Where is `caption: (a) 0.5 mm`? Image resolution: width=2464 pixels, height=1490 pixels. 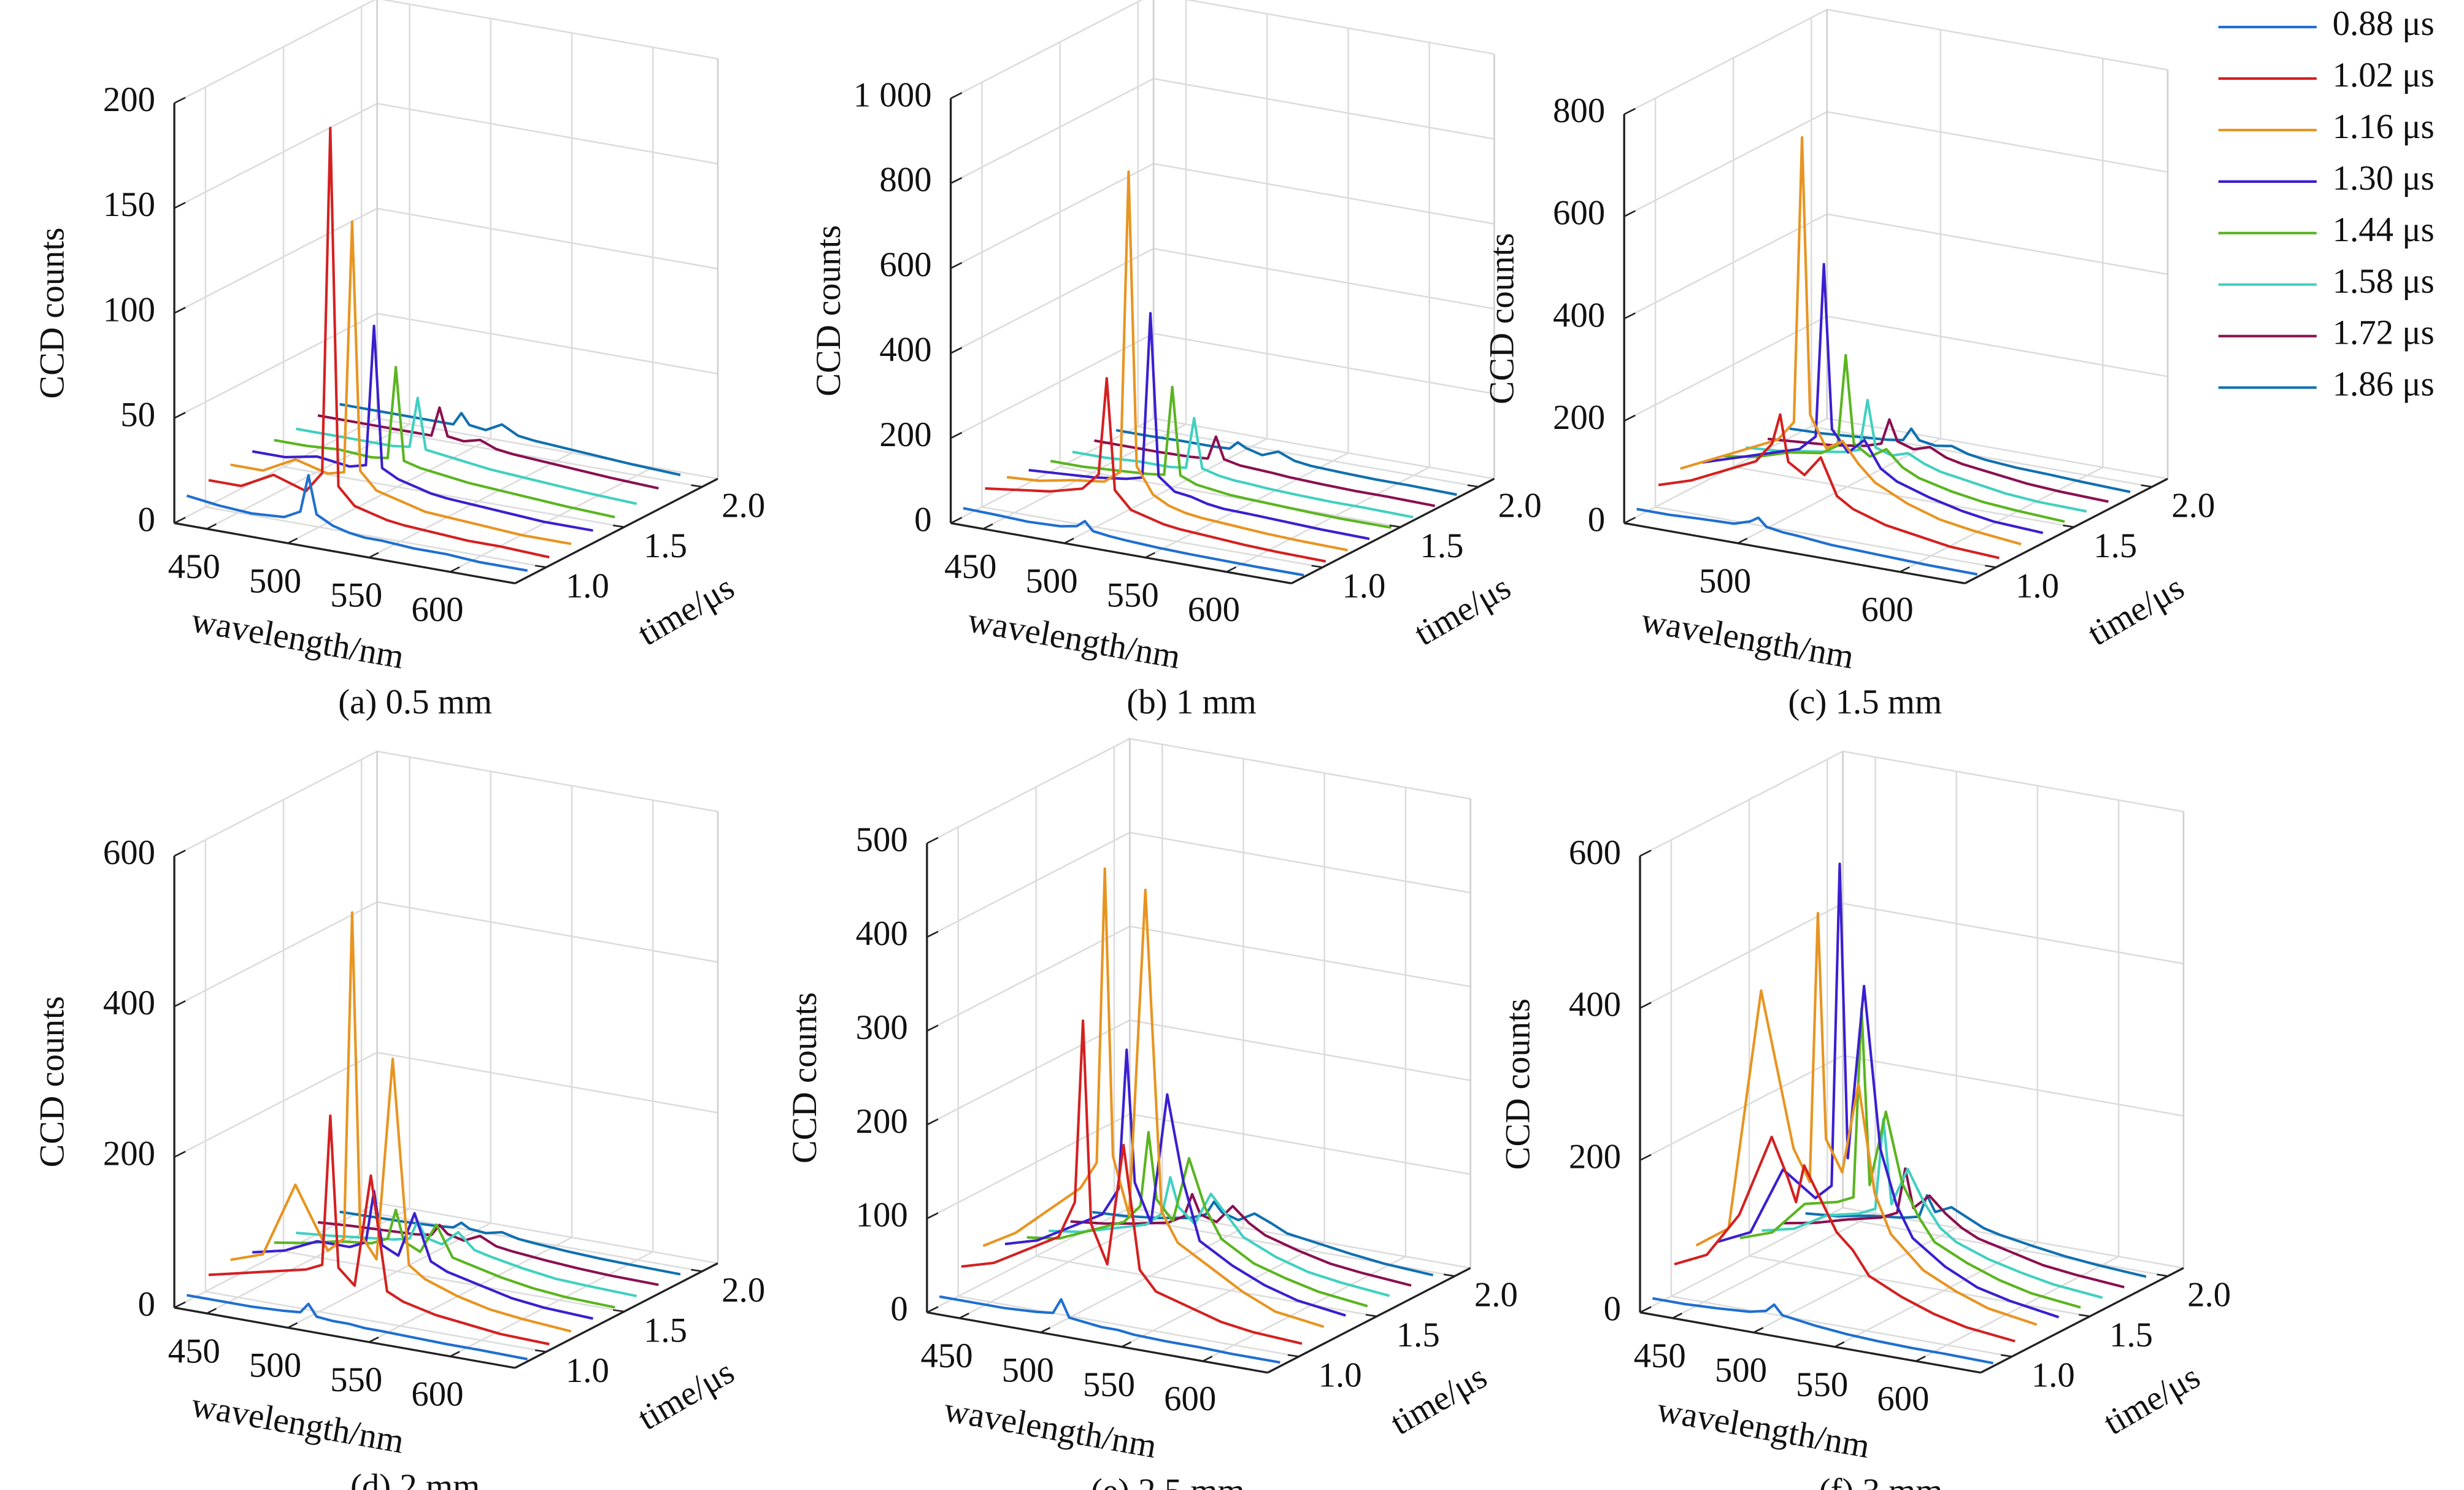
caption: (a) 0.5 mm is located at coordinates (415, 701).